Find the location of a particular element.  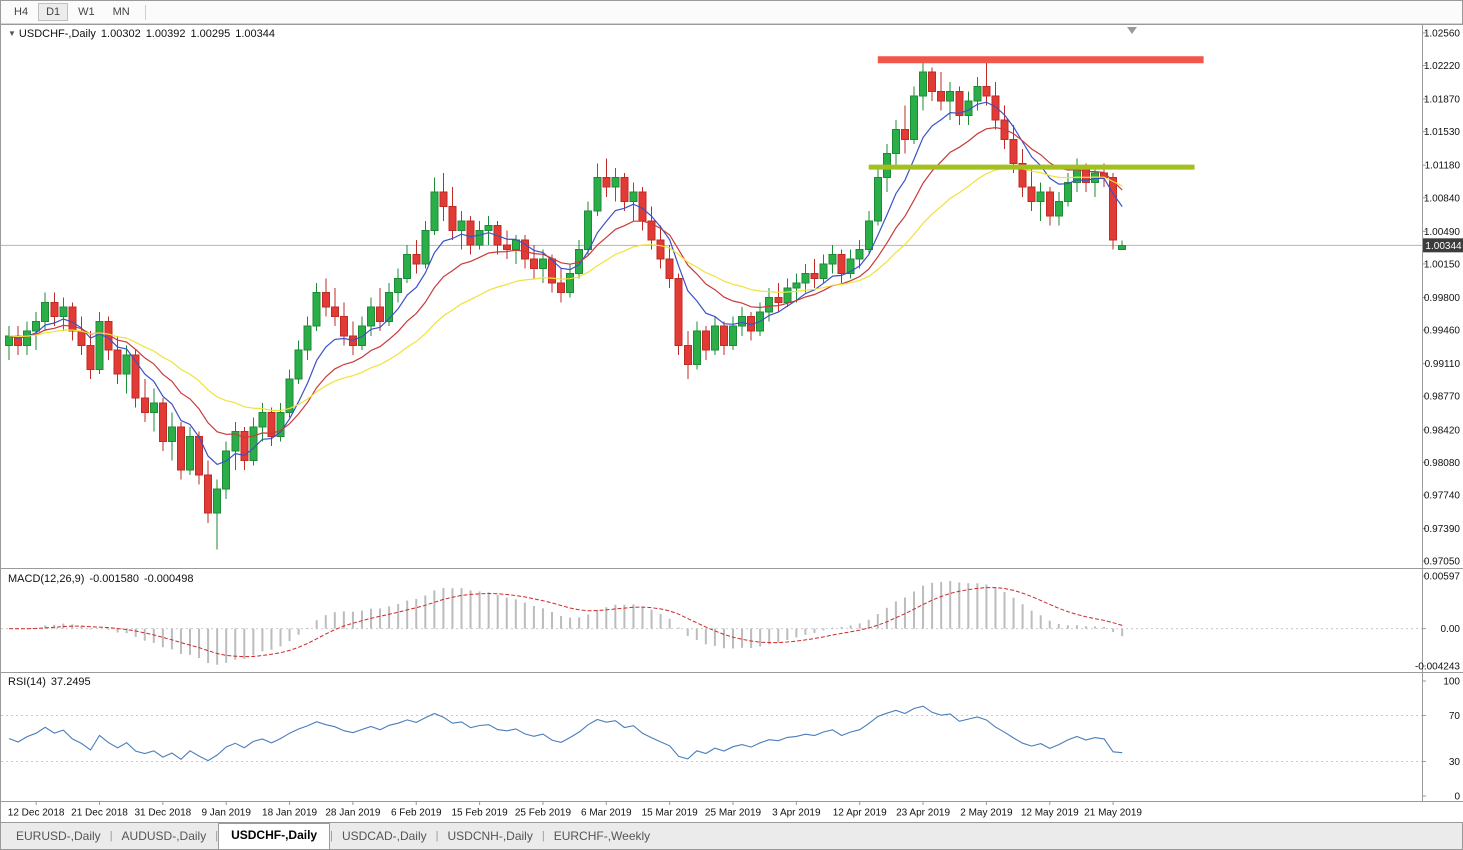

tab-eurchf-weekly: EURCHF-,Weekly is located at coordinates (602, 836).